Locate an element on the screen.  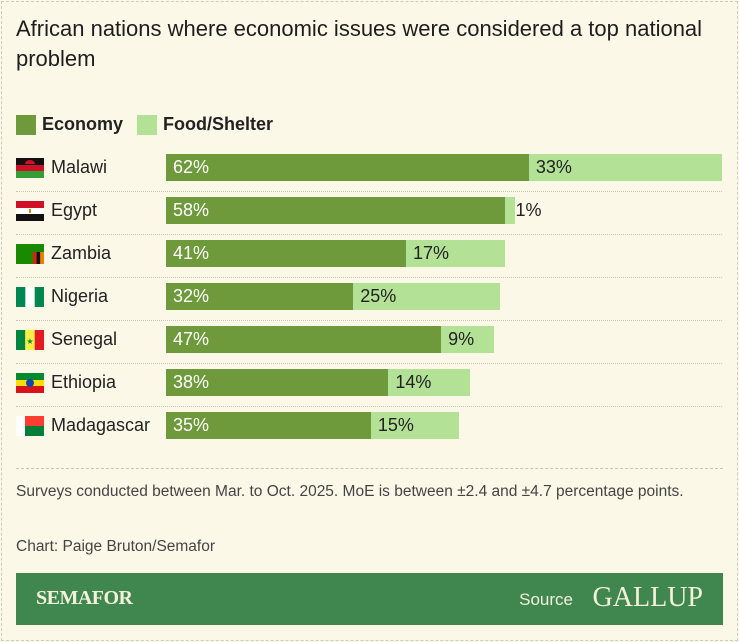
bar-economy-egypt: 58% is located at coordinates (336, 210).